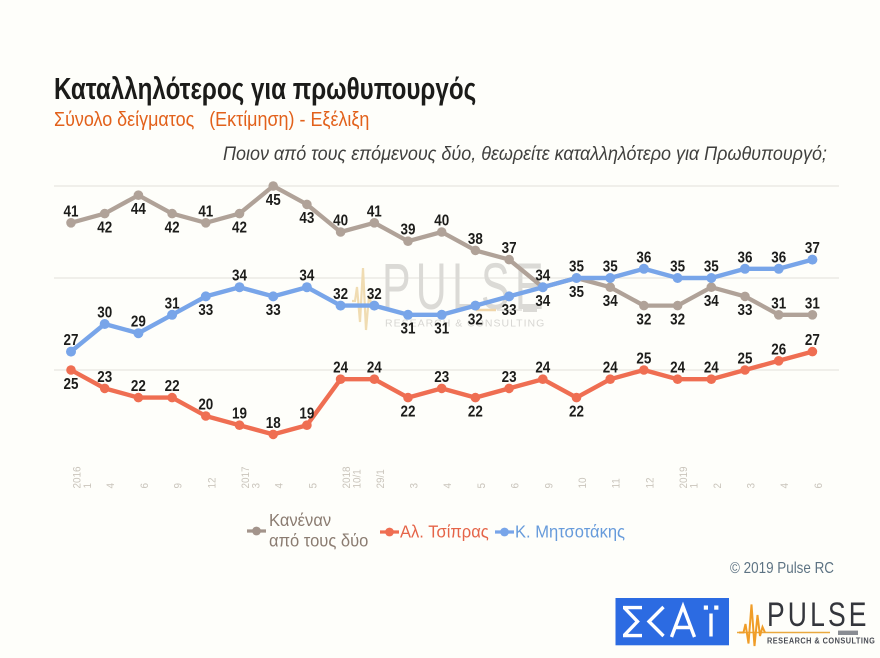 The image size is (880, 658). Describe the element at coordinates (273, 200) in the screenshot. I see `svg-text: 45` at that location.